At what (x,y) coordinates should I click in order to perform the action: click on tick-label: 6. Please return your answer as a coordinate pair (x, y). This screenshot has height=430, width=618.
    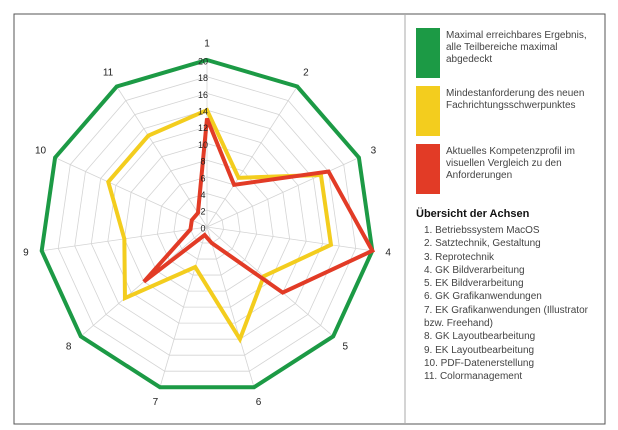
    Looking at the image, I should click on (202, 178).